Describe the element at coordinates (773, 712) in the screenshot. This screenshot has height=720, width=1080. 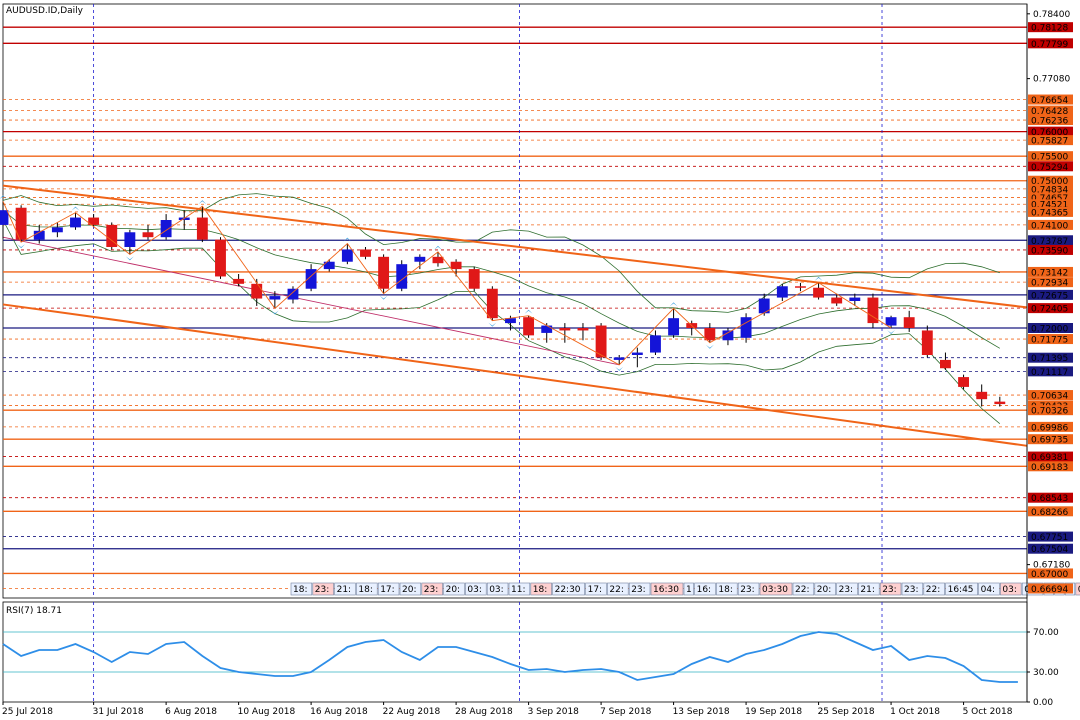
I see `date-label: 19 Sep 2018` at that location.